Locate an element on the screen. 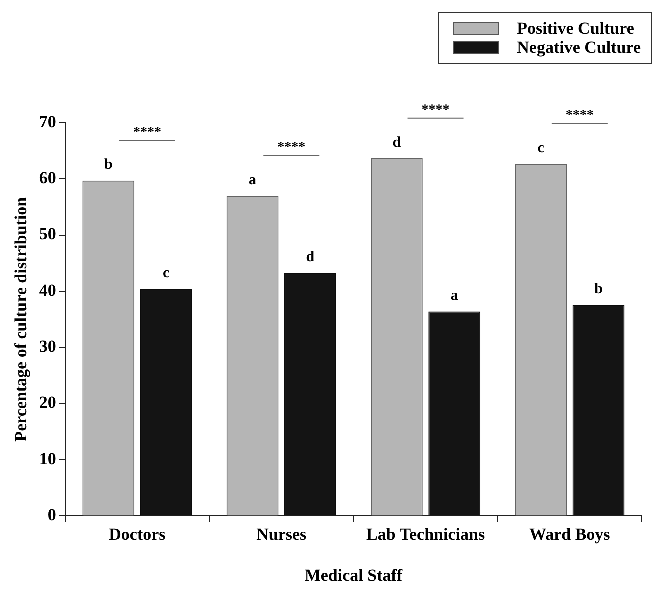 Image resolution: width=660 pixels, height=599 pixels. y-tick-label: 70 is located at coordinates (47, 122).